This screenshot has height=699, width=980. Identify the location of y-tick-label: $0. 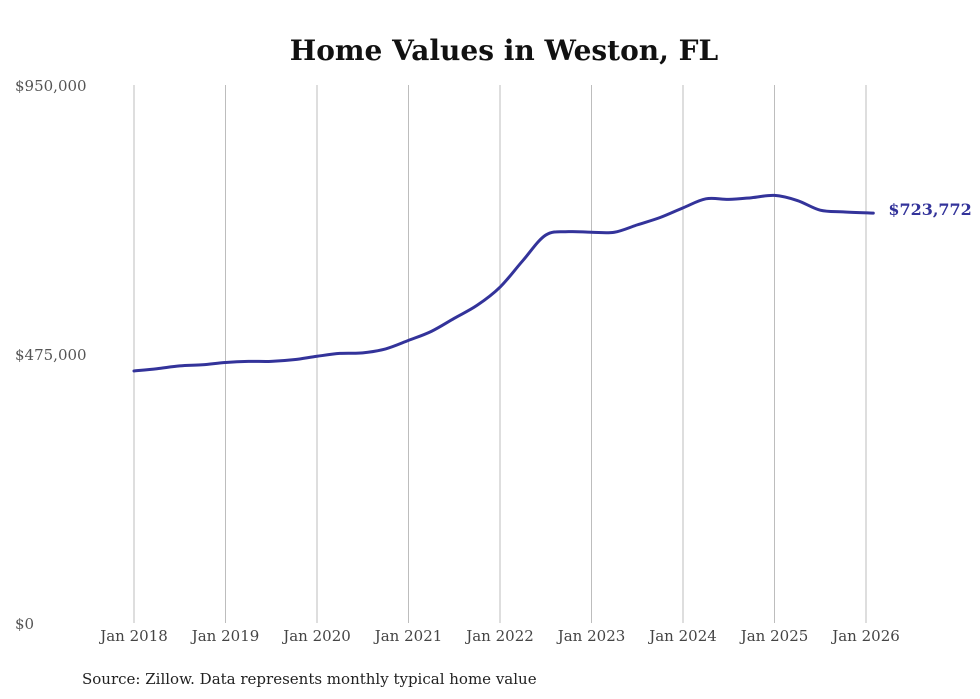
(24, 624).